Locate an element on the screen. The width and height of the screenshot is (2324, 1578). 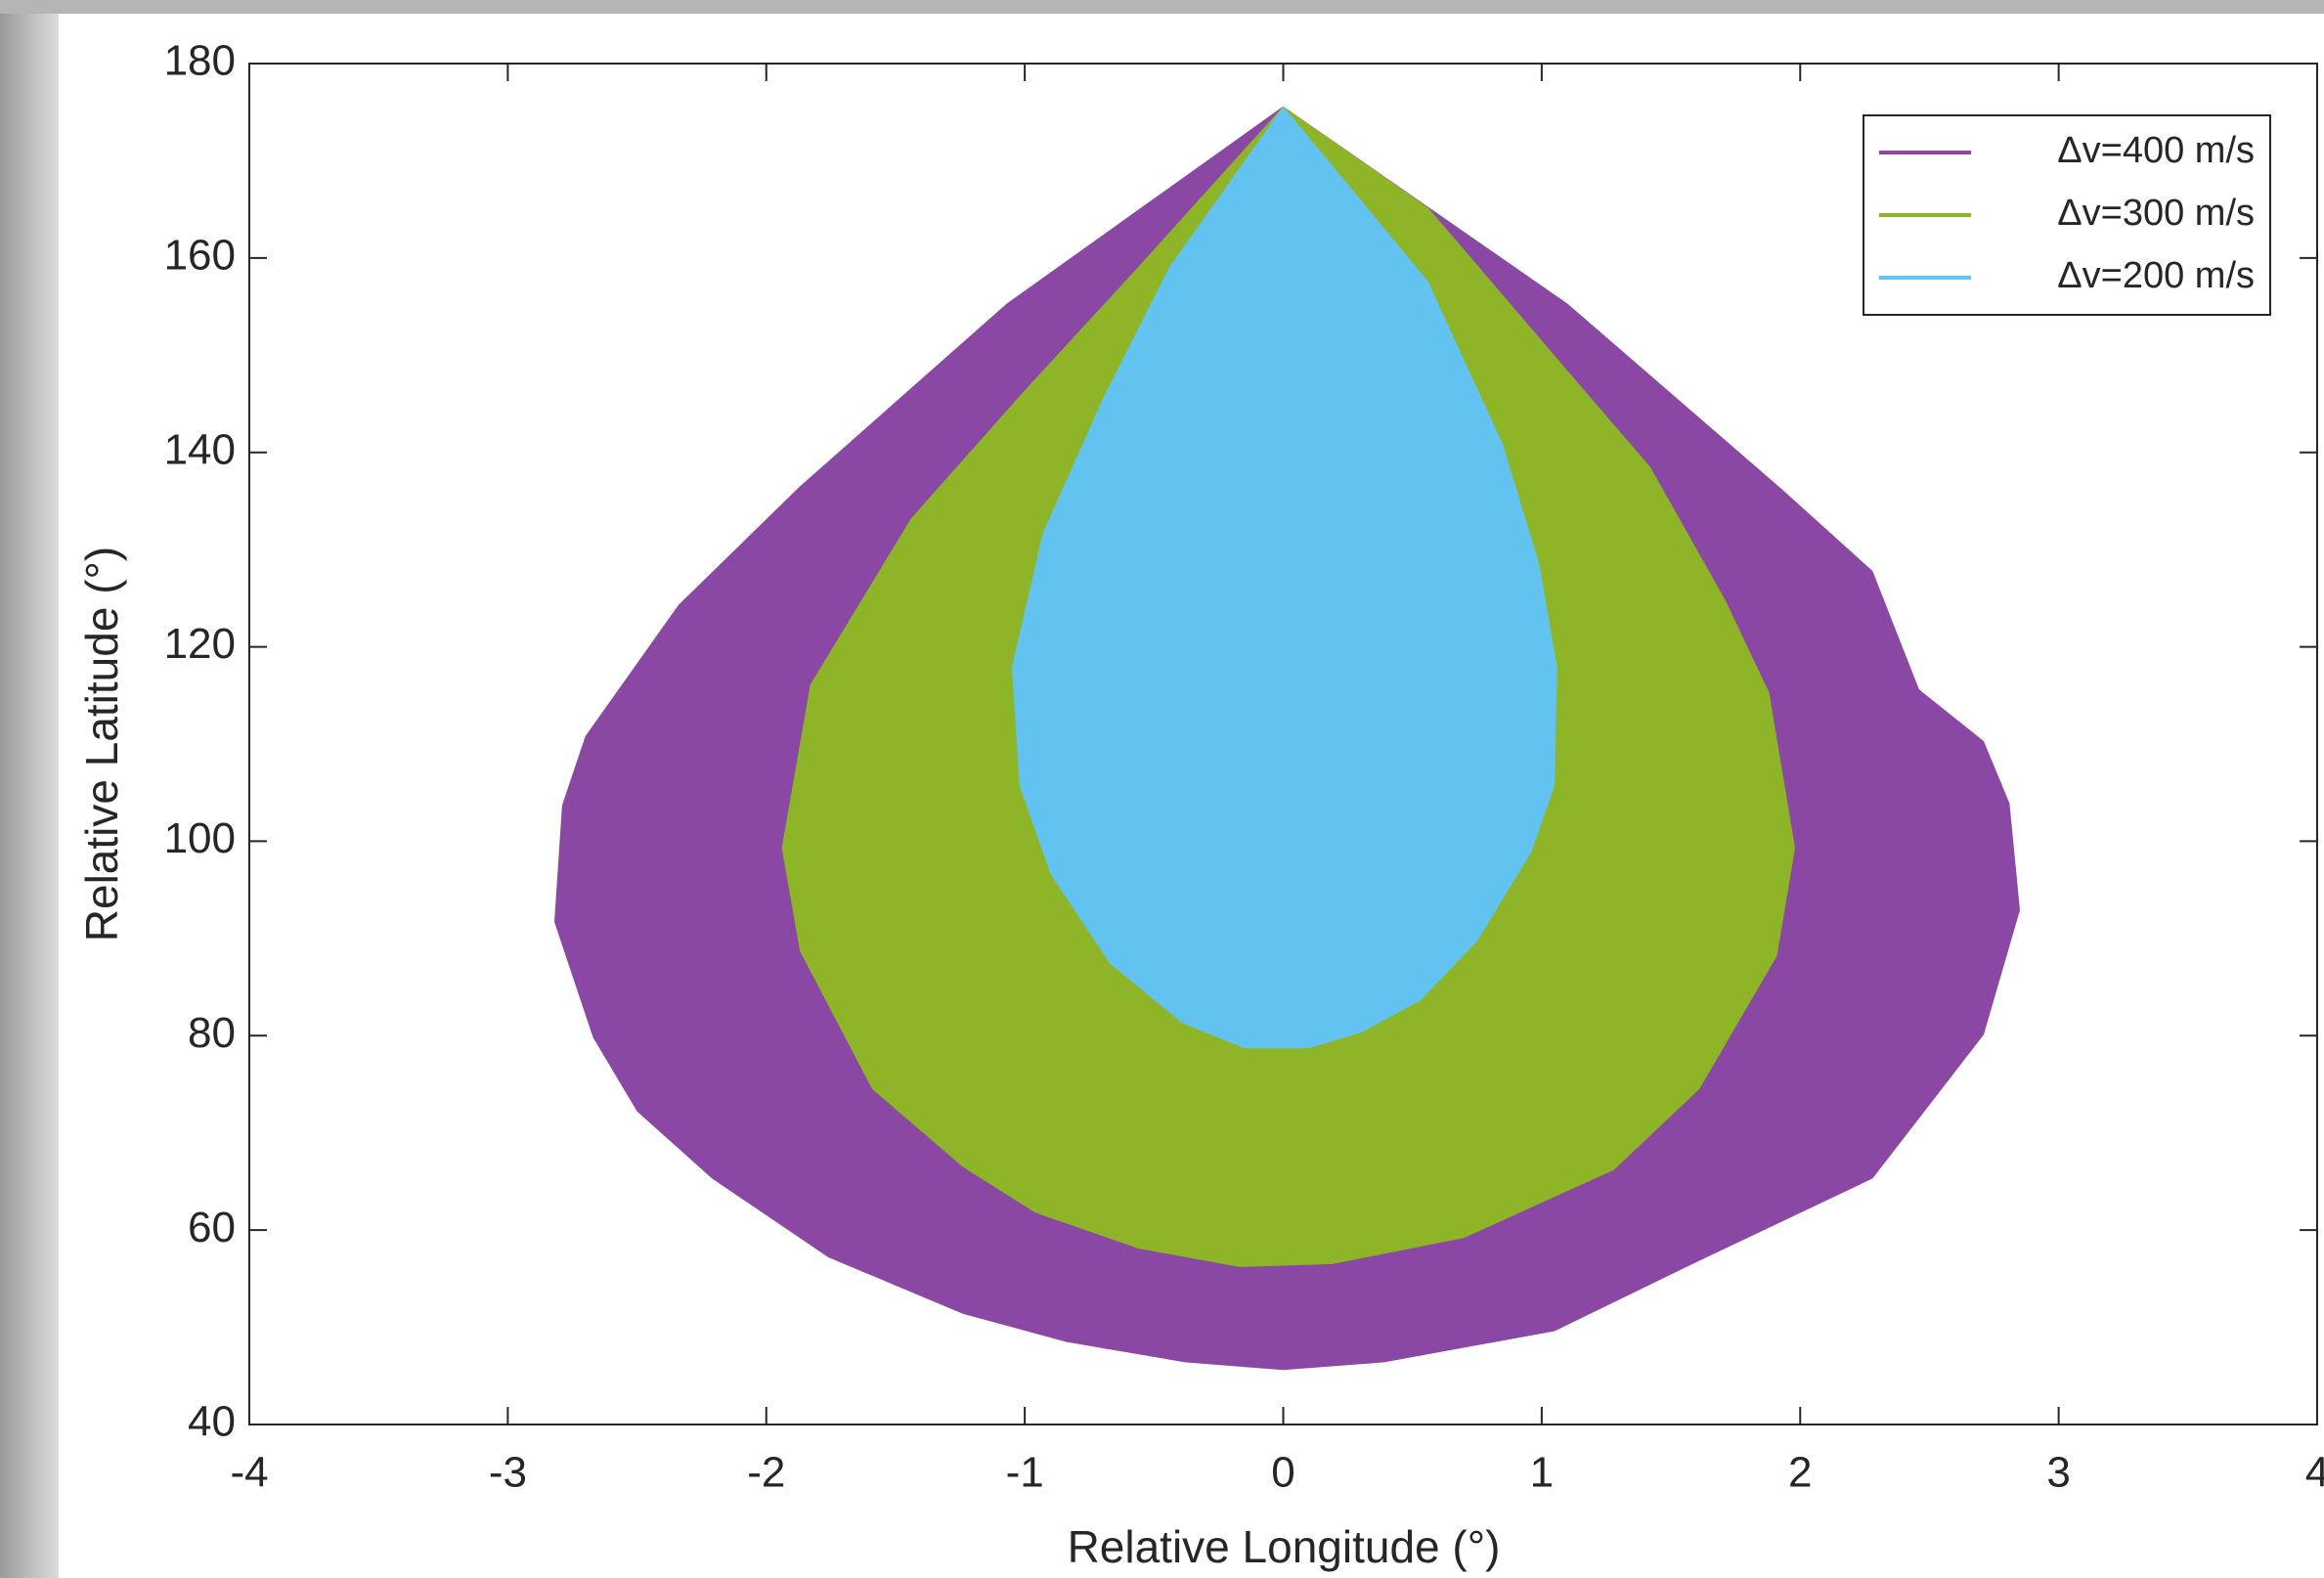
y-tick-label: 120 is located at coordinates (200, 644).